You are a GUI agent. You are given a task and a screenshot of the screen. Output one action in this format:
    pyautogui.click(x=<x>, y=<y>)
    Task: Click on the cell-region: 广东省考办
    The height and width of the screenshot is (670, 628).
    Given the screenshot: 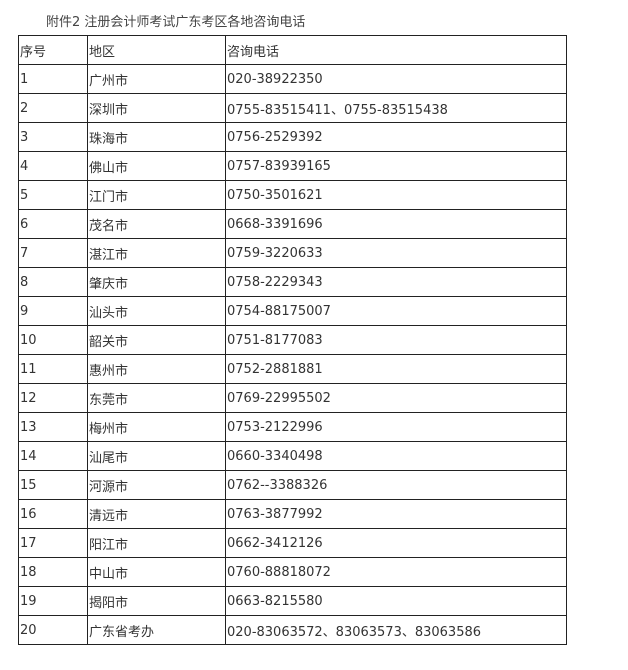 What is the action you would take?
    pyautogui.click(x=156, y=630)
    